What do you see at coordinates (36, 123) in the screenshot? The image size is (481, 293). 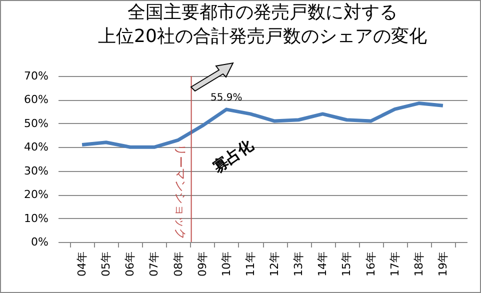 I see `y-tick-label: 50%` at bounding box center [36, 123].